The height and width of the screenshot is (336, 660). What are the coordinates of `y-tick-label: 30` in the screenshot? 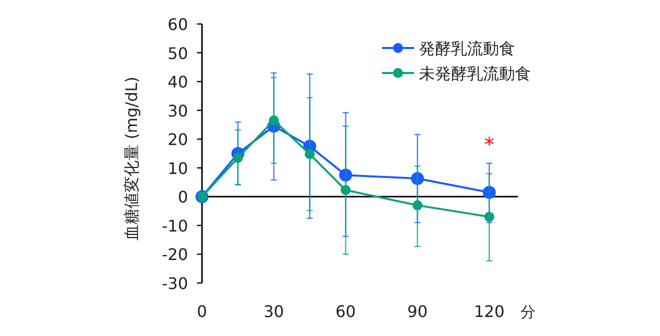 It's located at (178, 110).